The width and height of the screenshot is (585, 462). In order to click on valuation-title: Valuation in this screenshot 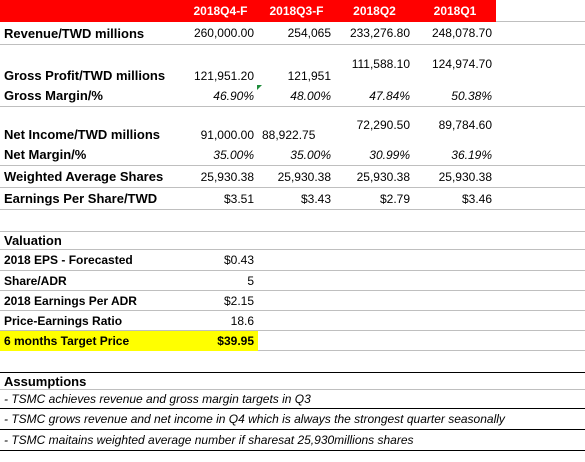, I will do `click(91, 241)`.